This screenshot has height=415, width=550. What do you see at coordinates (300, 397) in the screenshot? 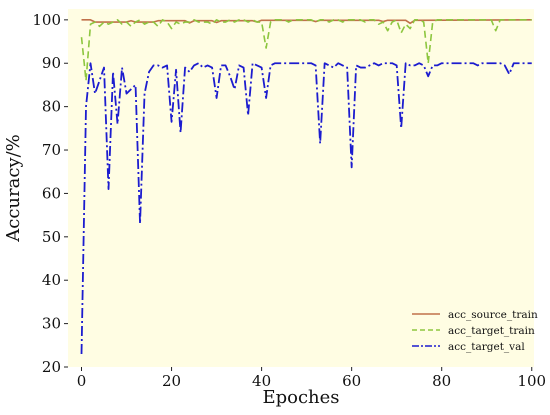
I see `x-axis-label: Epoches` at bounding box center [300, 397].